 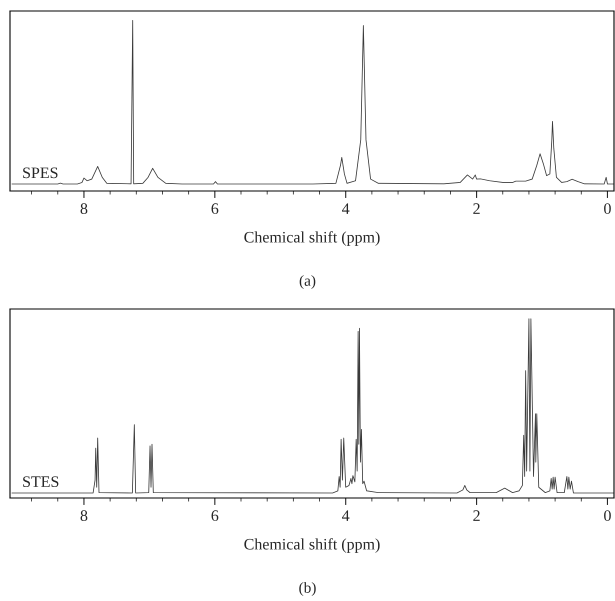 I want to click on series-label: SPES, so click(x=40, y=172).